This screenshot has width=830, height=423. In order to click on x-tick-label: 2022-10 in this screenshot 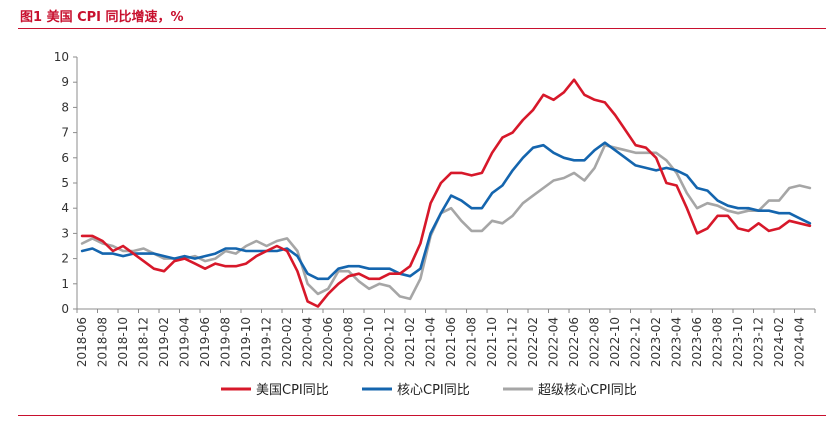, I will do `click(615, 342)`.